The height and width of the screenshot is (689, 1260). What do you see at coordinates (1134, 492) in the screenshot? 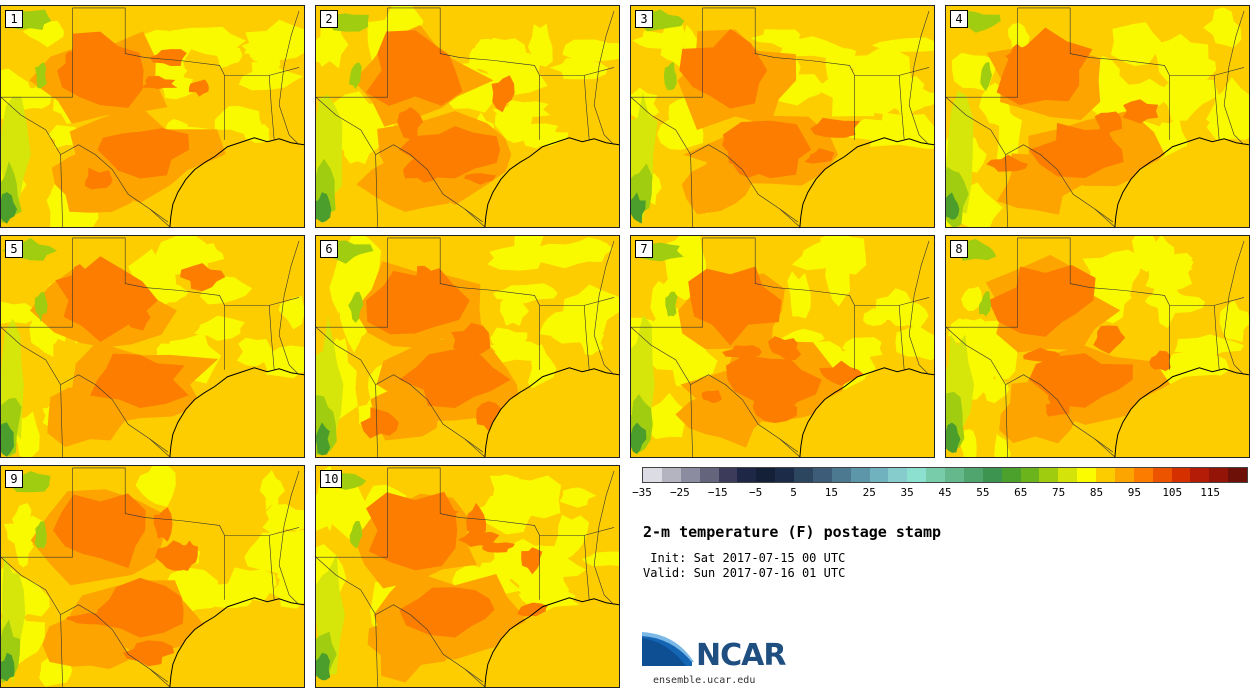
I see `colorbar-tick-label: 95` at bounding box center [1134, 492].